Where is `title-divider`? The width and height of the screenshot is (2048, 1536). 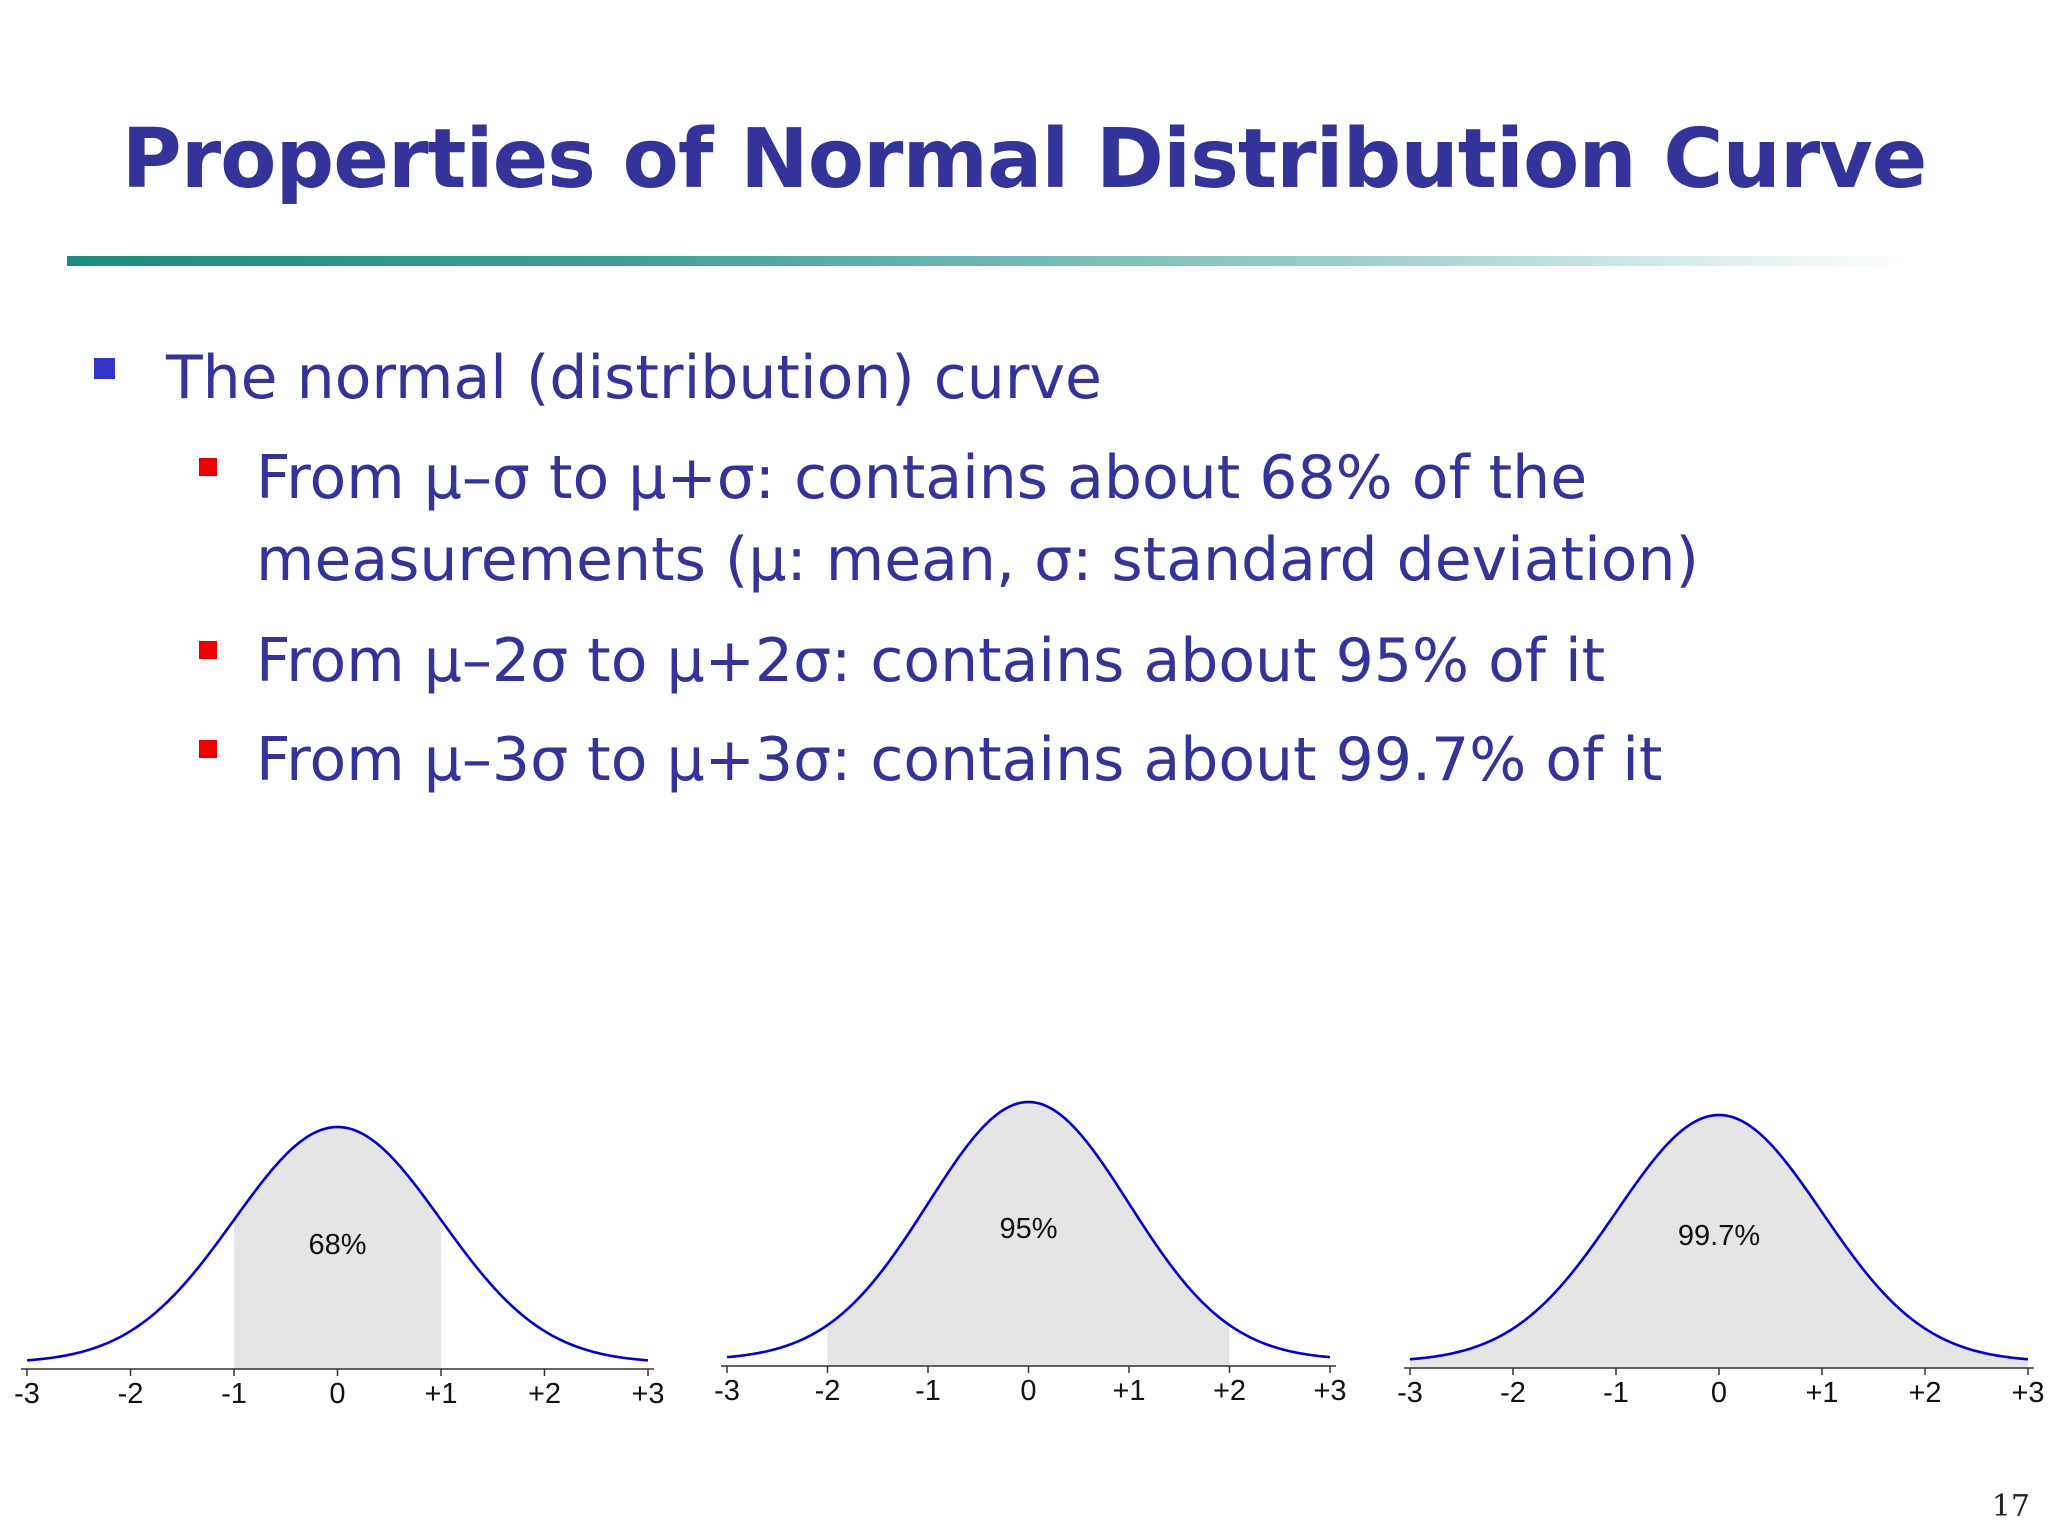 title-divider is located at coordinates (987, 261).